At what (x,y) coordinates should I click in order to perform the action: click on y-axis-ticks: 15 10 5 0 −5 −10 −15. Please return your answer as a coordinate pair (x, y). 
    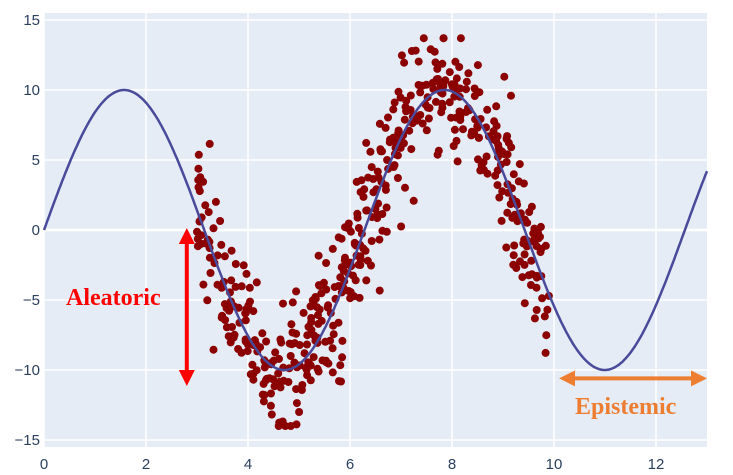
    Looking at the image, I should click on (27, 230).